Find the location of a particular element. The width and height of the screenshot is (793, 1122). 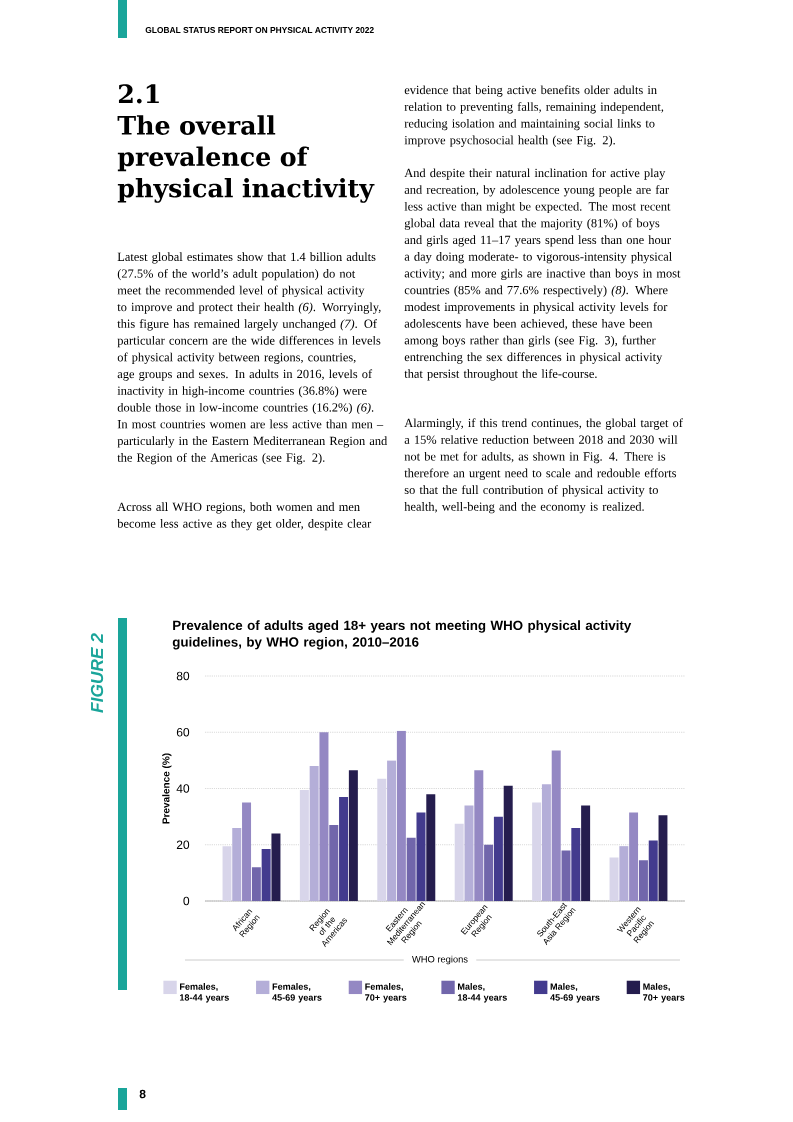

legend-label: Males, 18-44 years is located at coordinates (482, 993).